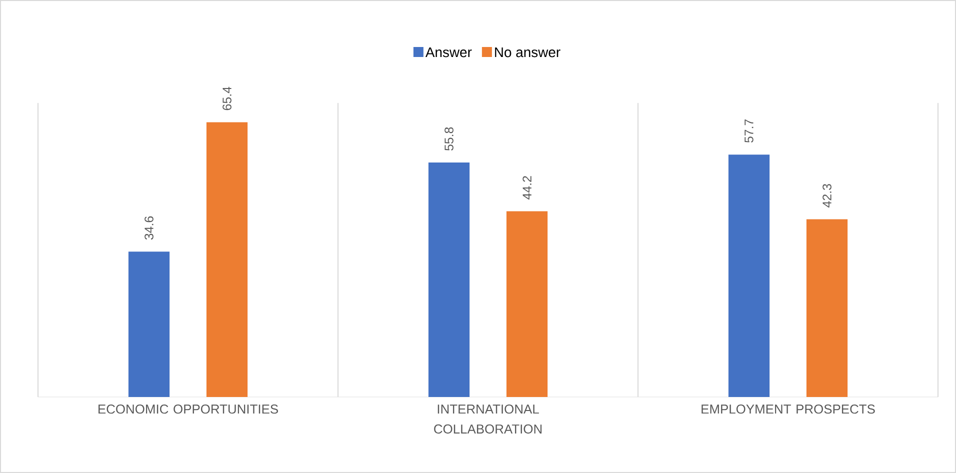 Image resolution: width=956 pixels, height=473 pixels. I want to click on data-label: 44.2, so click(527, 188).